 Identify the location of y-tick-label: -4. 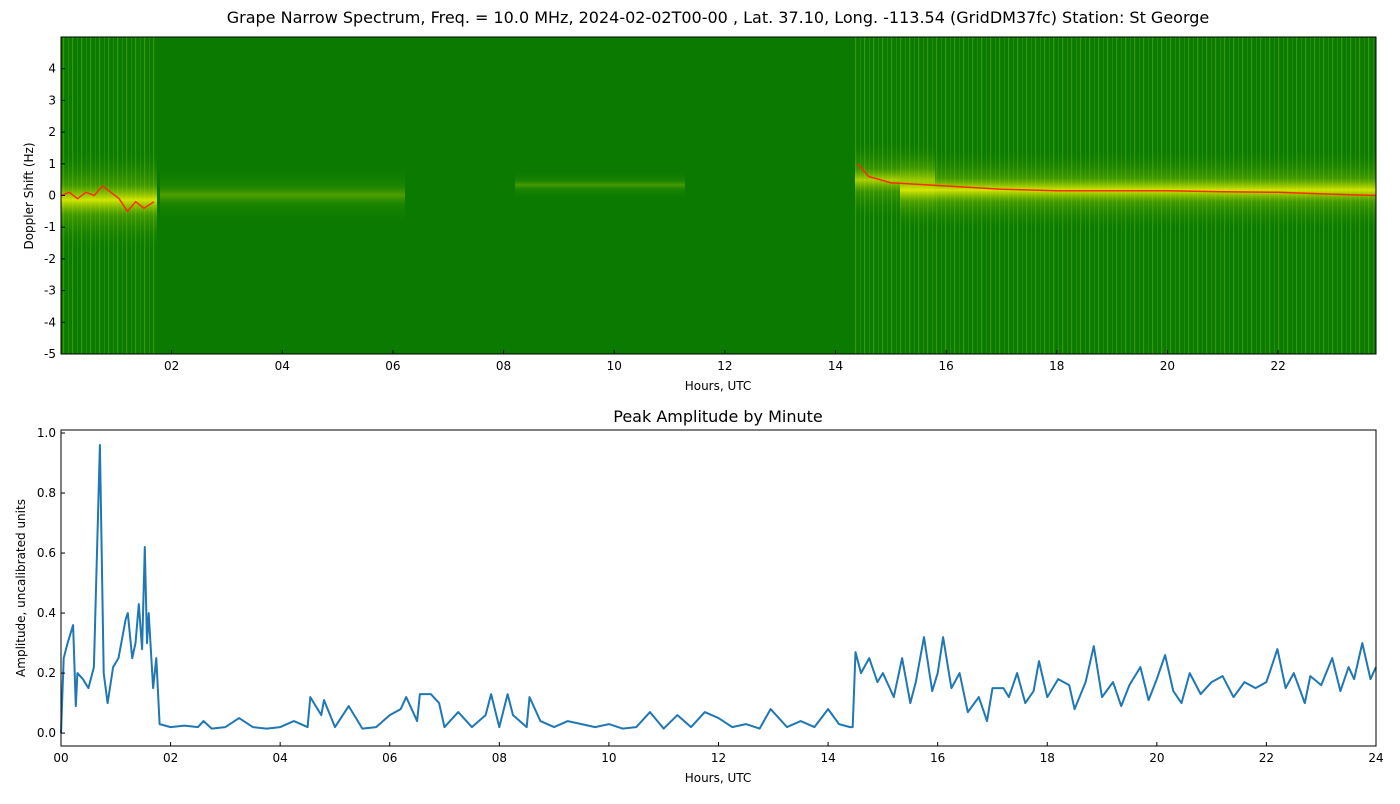
(50, 322).